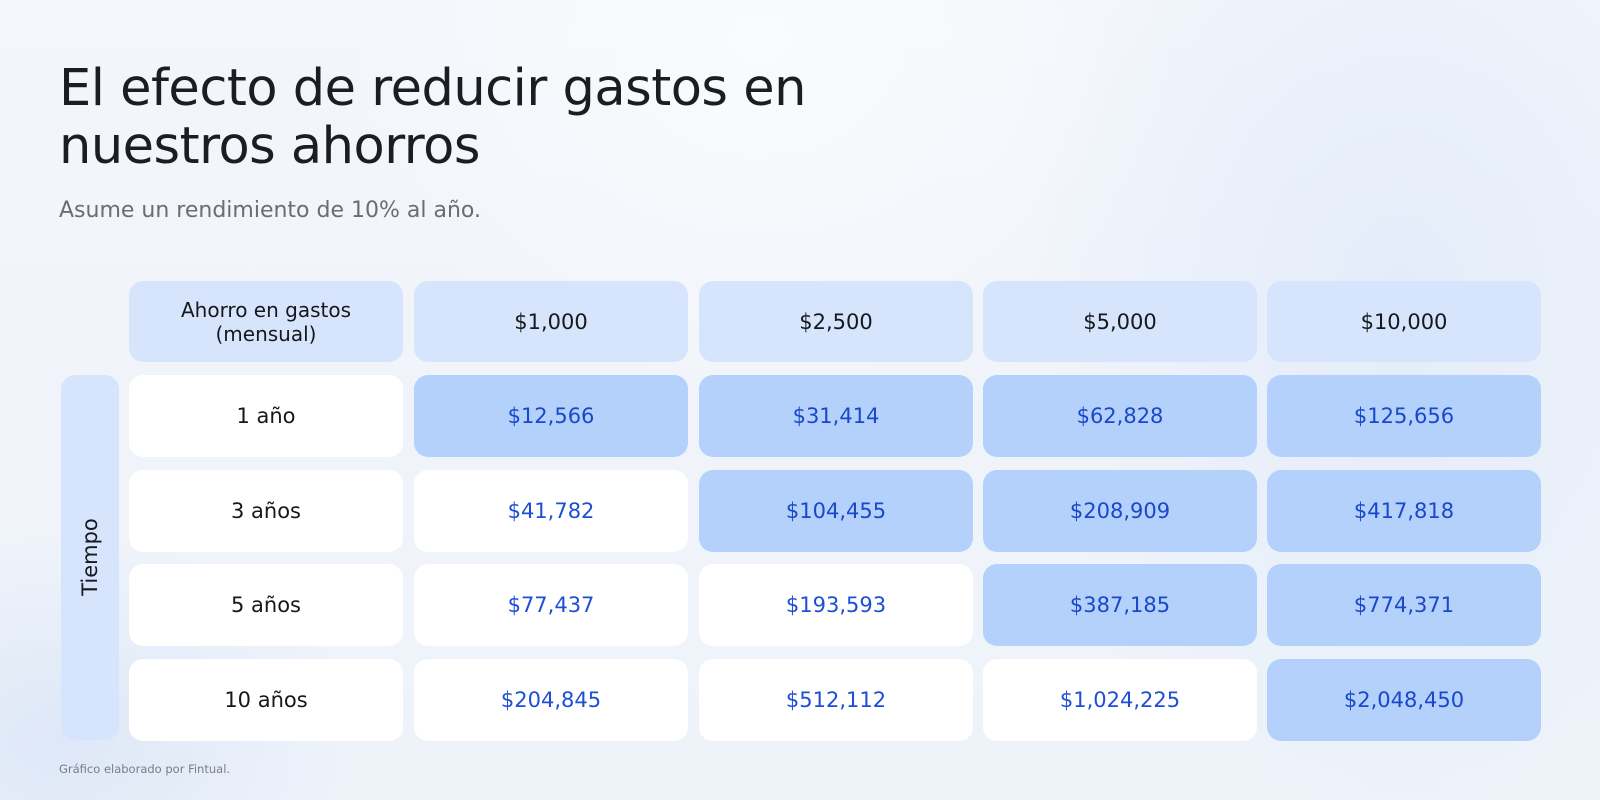  I want to click on value-cell-highlighted: $2,048,450, so click(1404, 700).